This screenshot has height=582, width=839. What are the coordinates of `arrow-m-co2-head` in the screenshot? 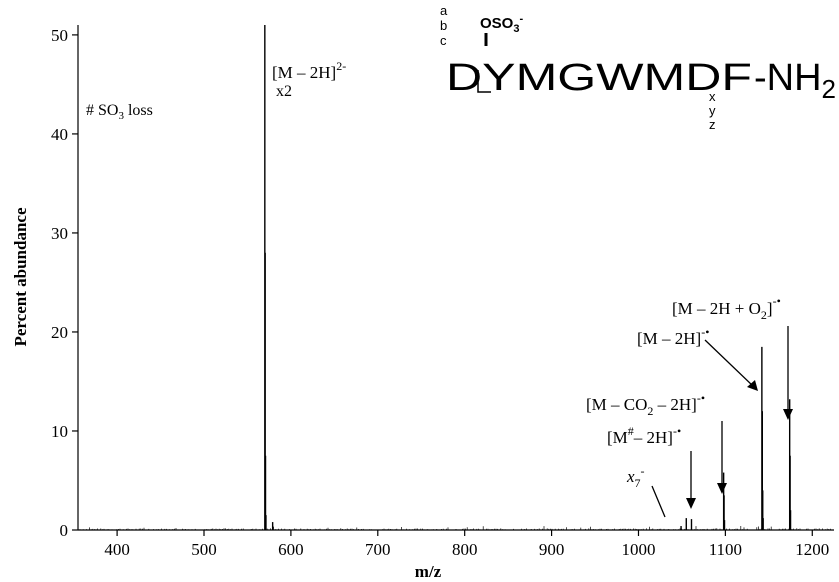 It's located at (722, 488).